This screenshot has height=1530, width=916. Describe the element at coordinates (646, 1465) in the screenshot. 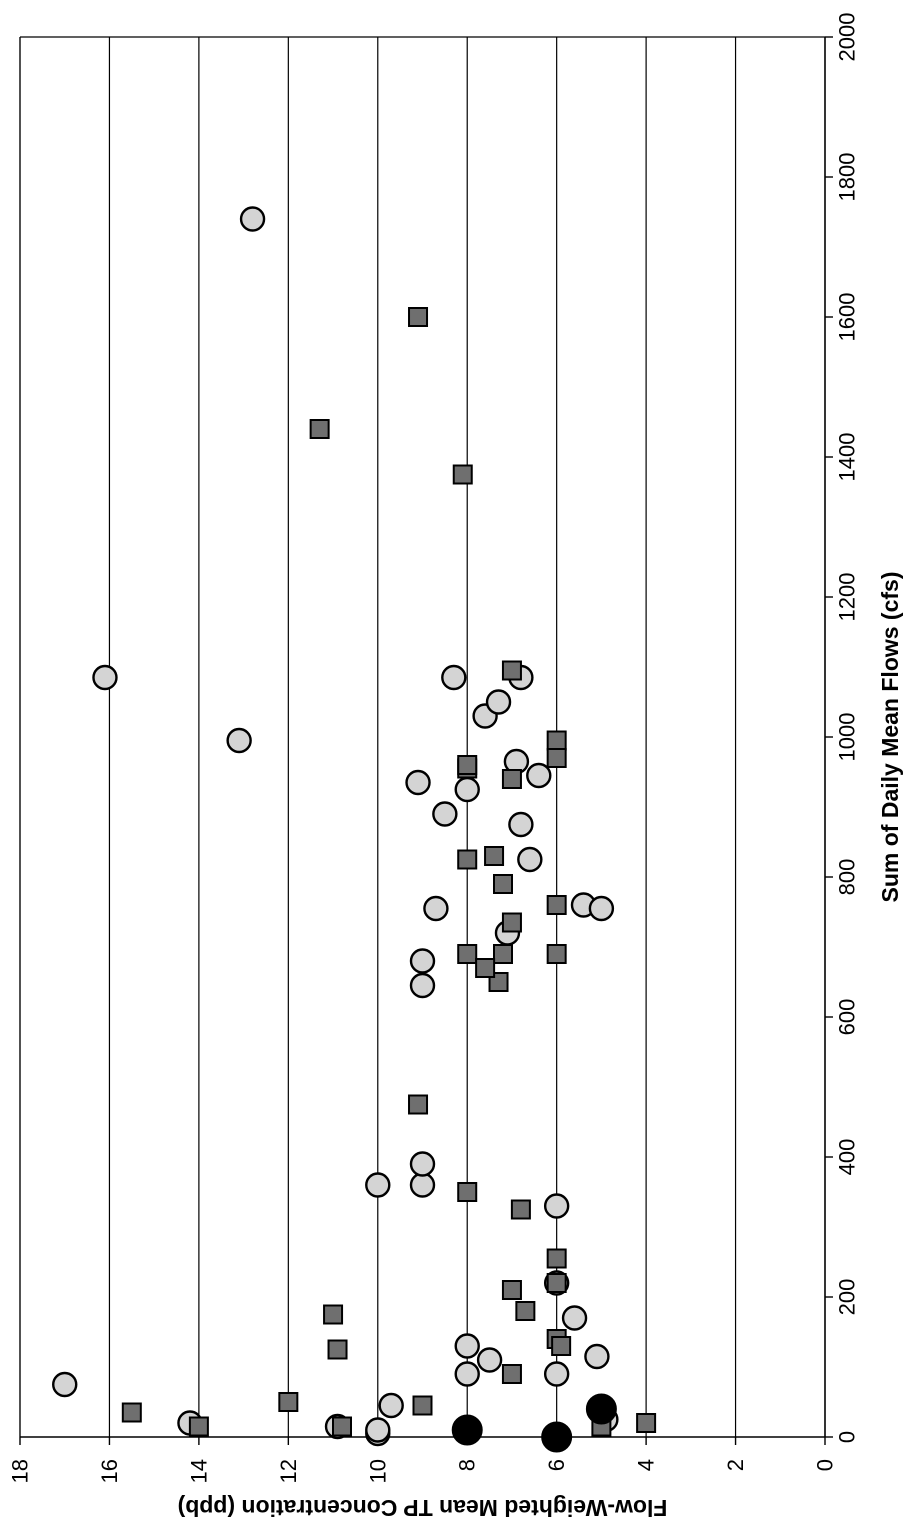

I see `y-tick-label: 4` at that location.